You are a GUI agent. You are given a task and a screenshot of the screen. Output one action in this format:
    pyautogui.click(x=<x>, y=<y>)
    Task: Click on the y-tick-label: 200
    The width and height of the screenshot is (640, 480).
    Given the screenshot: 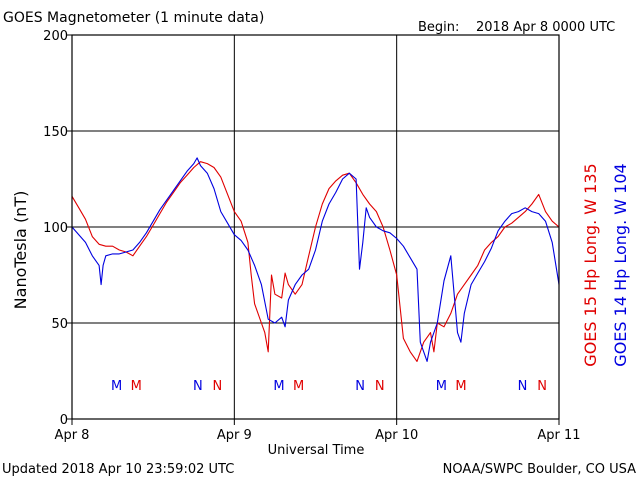 What is the action you would take?
    pyautogui.click(x=55, y=36)
    